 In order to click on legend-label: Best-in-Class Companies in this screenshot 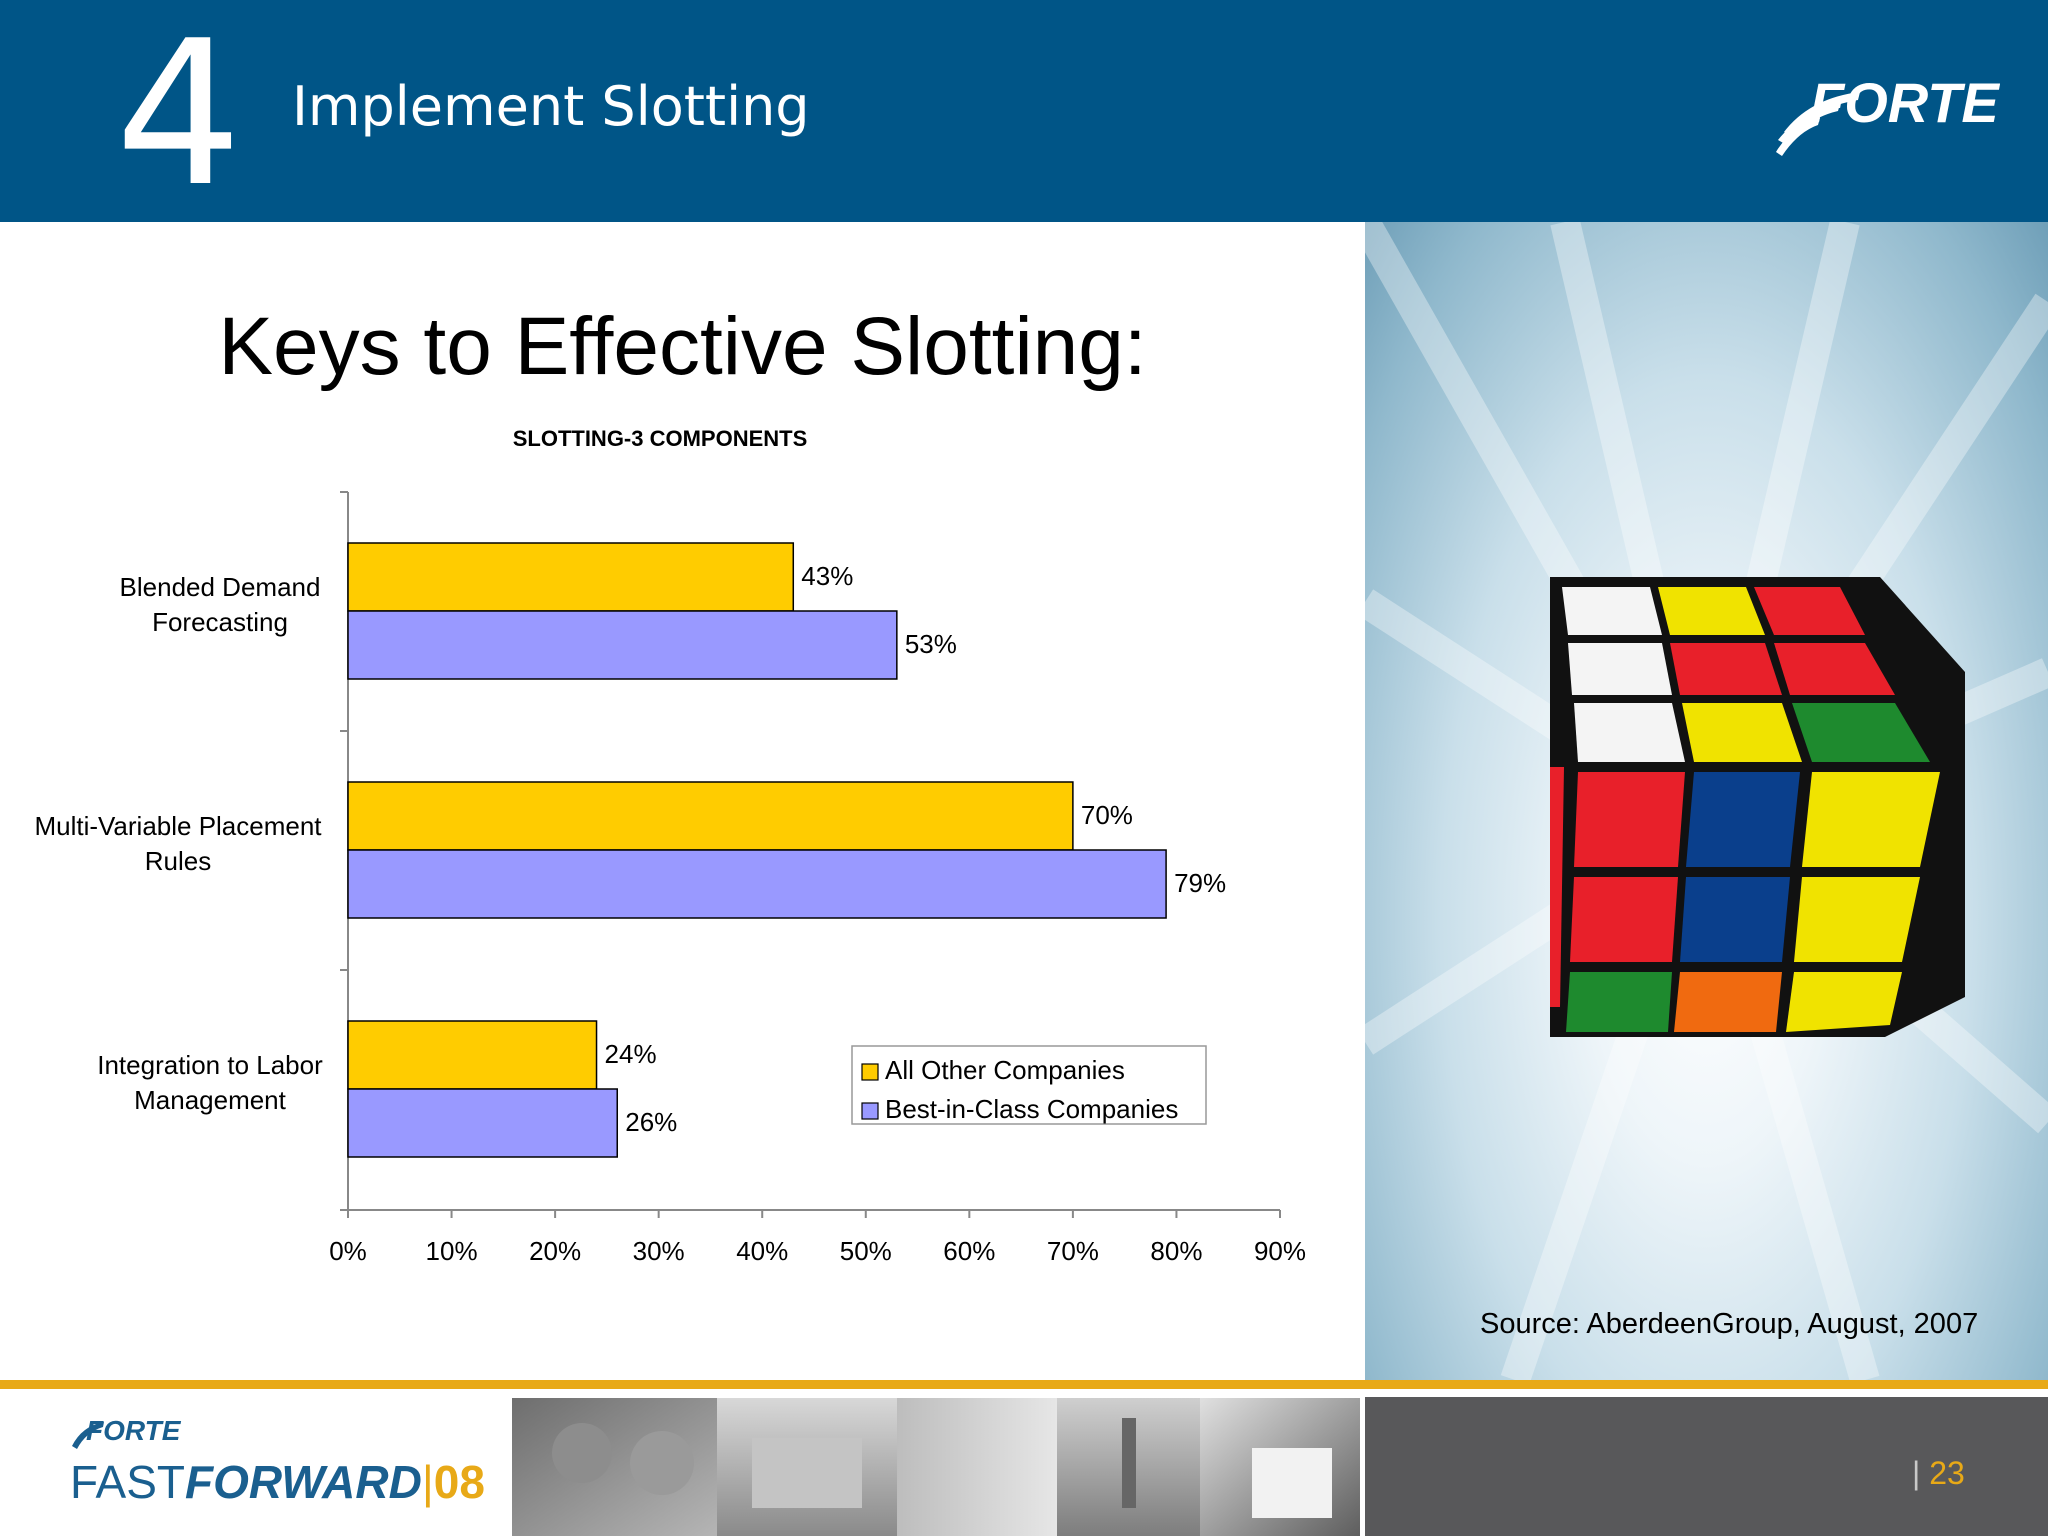, I will do `click(1031, 1109)`.